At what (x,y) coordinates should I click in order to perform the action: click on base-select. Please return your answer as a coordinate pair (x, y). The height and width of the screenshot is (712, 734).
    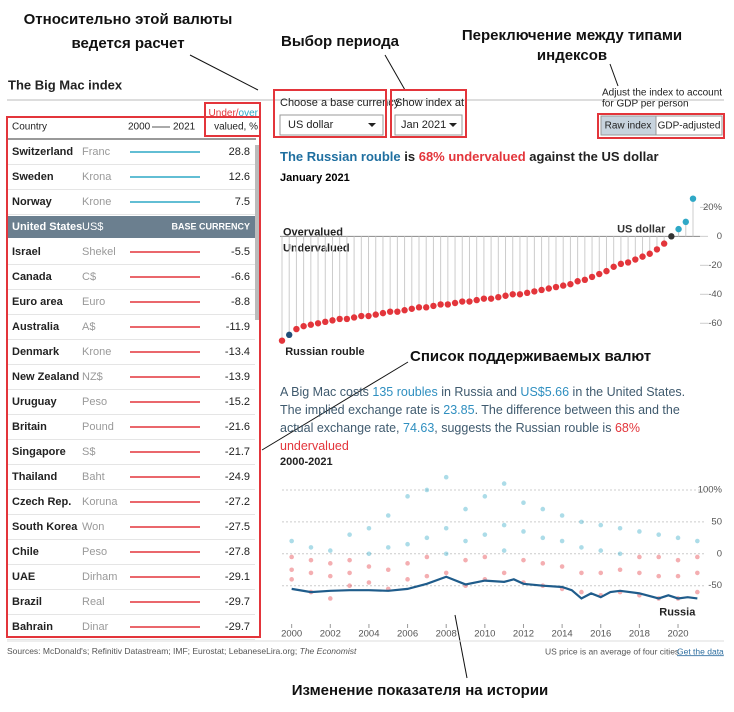
    Looking at the image, I should click on (331, 125).